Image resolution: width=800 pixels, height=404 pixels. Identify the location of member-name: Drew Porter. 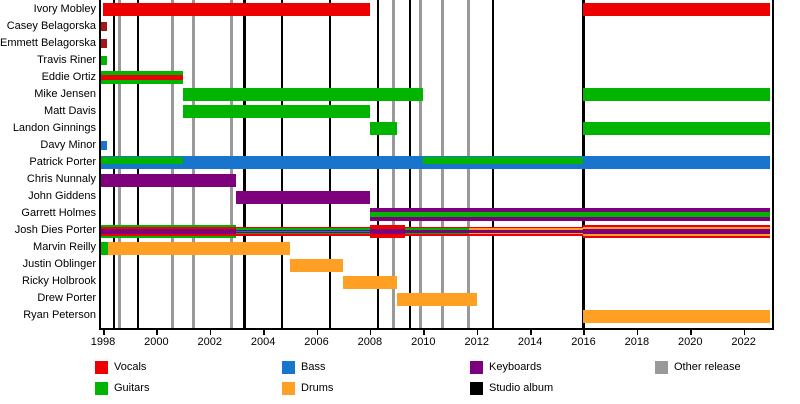
(66, 298).